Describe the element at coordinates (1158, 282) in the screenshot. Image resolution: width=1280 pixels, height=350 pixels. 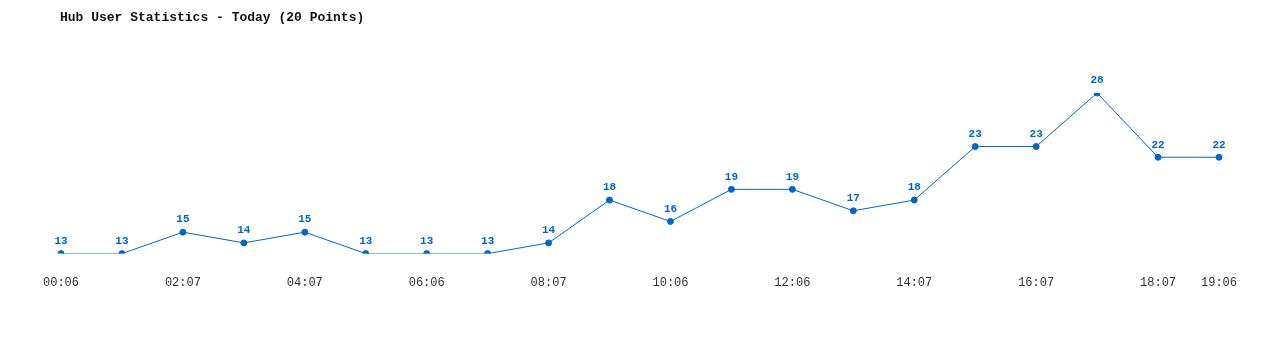
I see `x-tick-label: 18:07` at that location.